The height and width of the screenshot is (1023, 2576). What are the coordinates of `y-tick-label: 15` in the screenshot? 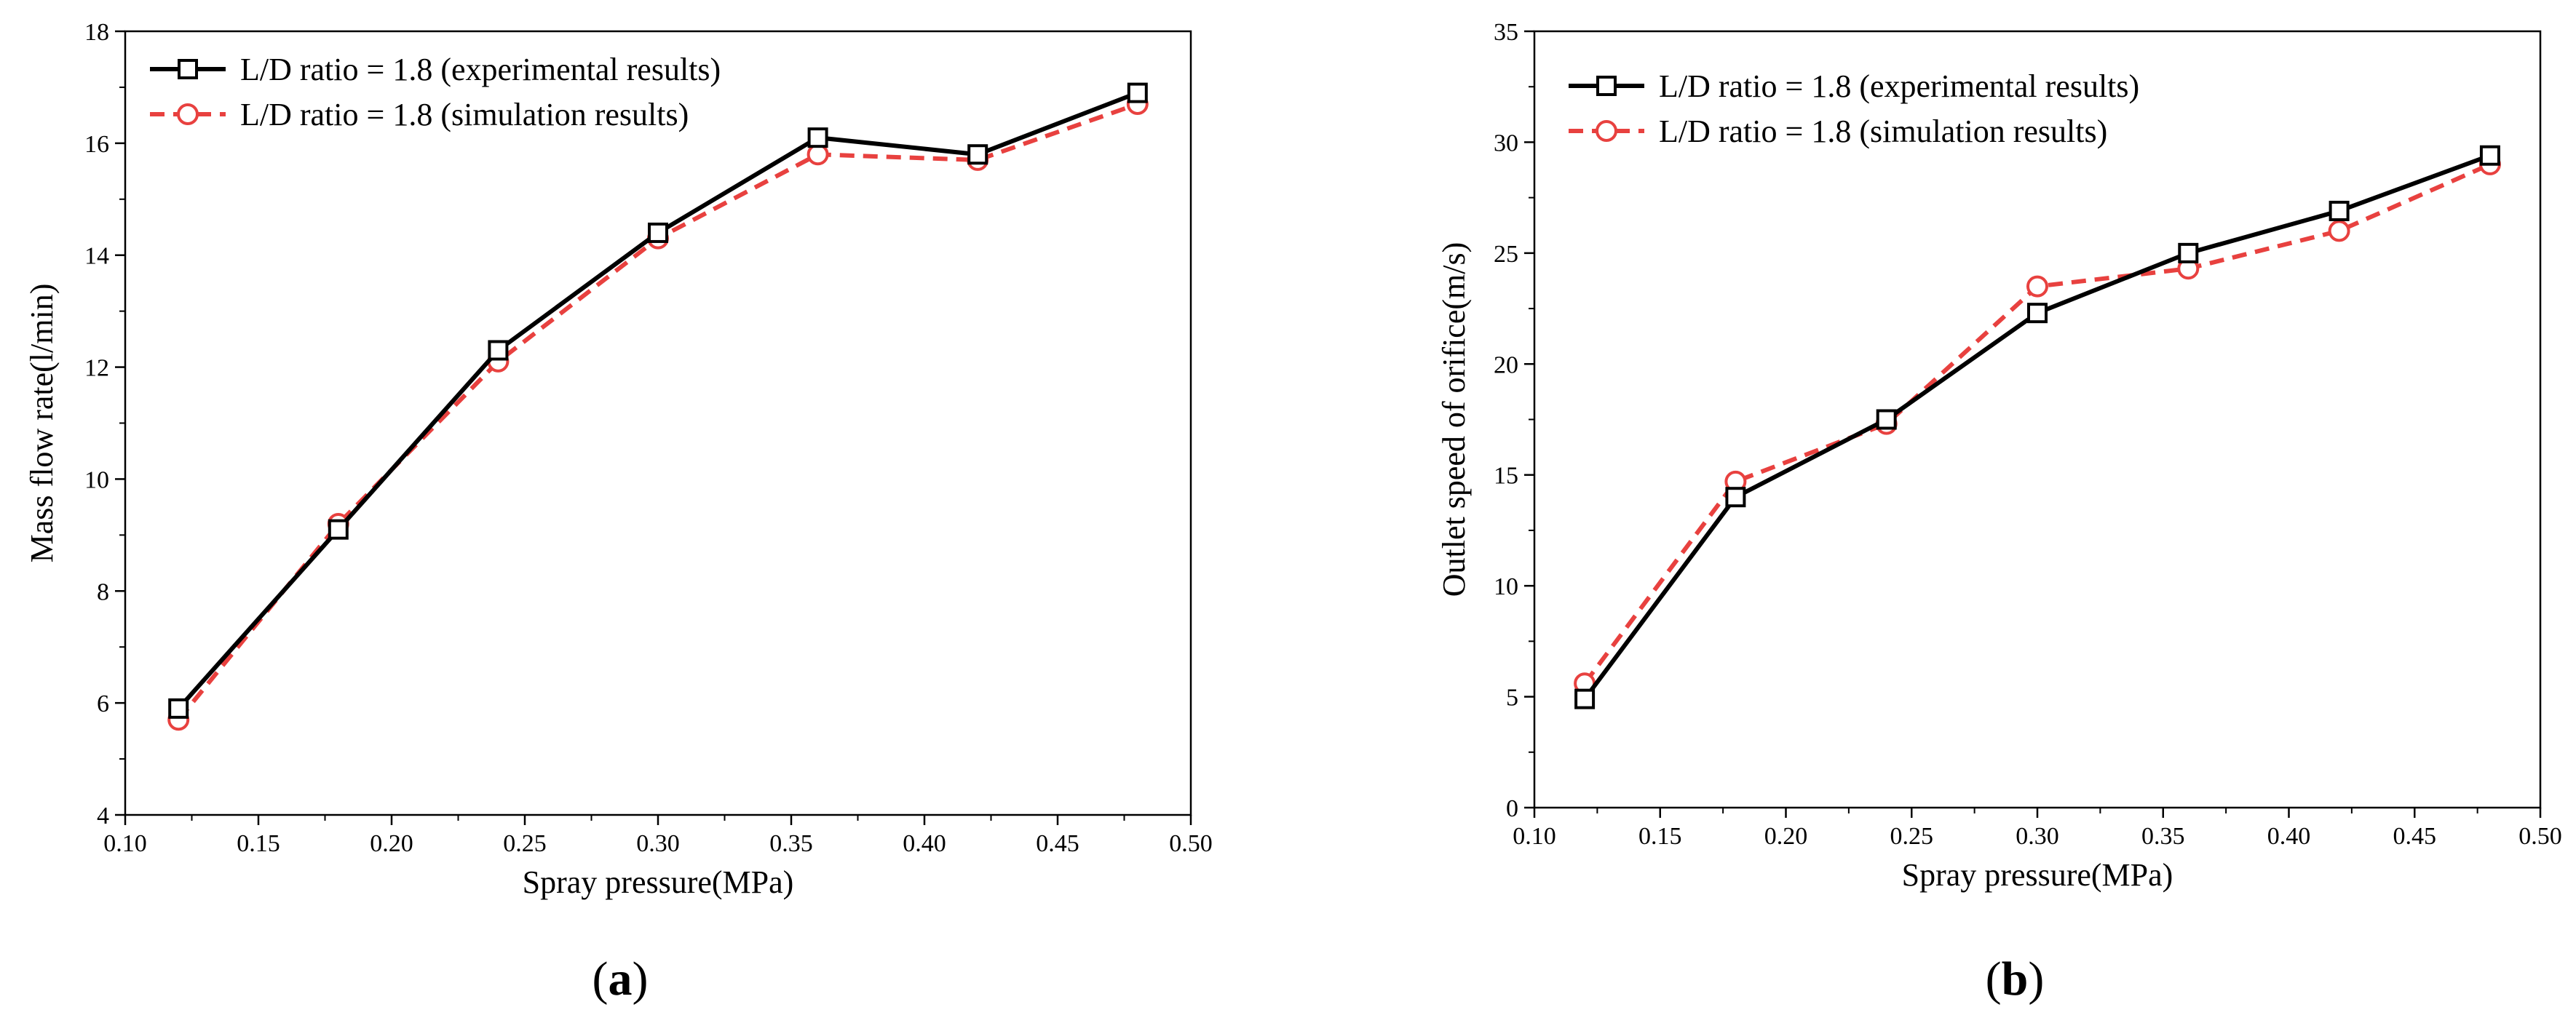 It's located at (1506, 476).